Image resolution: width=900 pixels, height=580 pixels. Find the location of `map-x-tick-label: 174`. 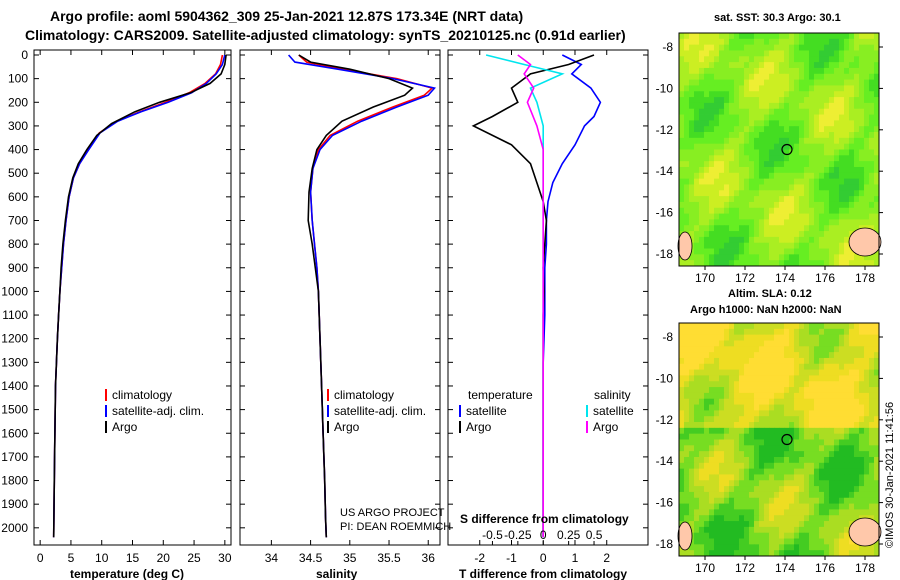

map-x-tick-label: 174 is located at coordinates (785, 278).